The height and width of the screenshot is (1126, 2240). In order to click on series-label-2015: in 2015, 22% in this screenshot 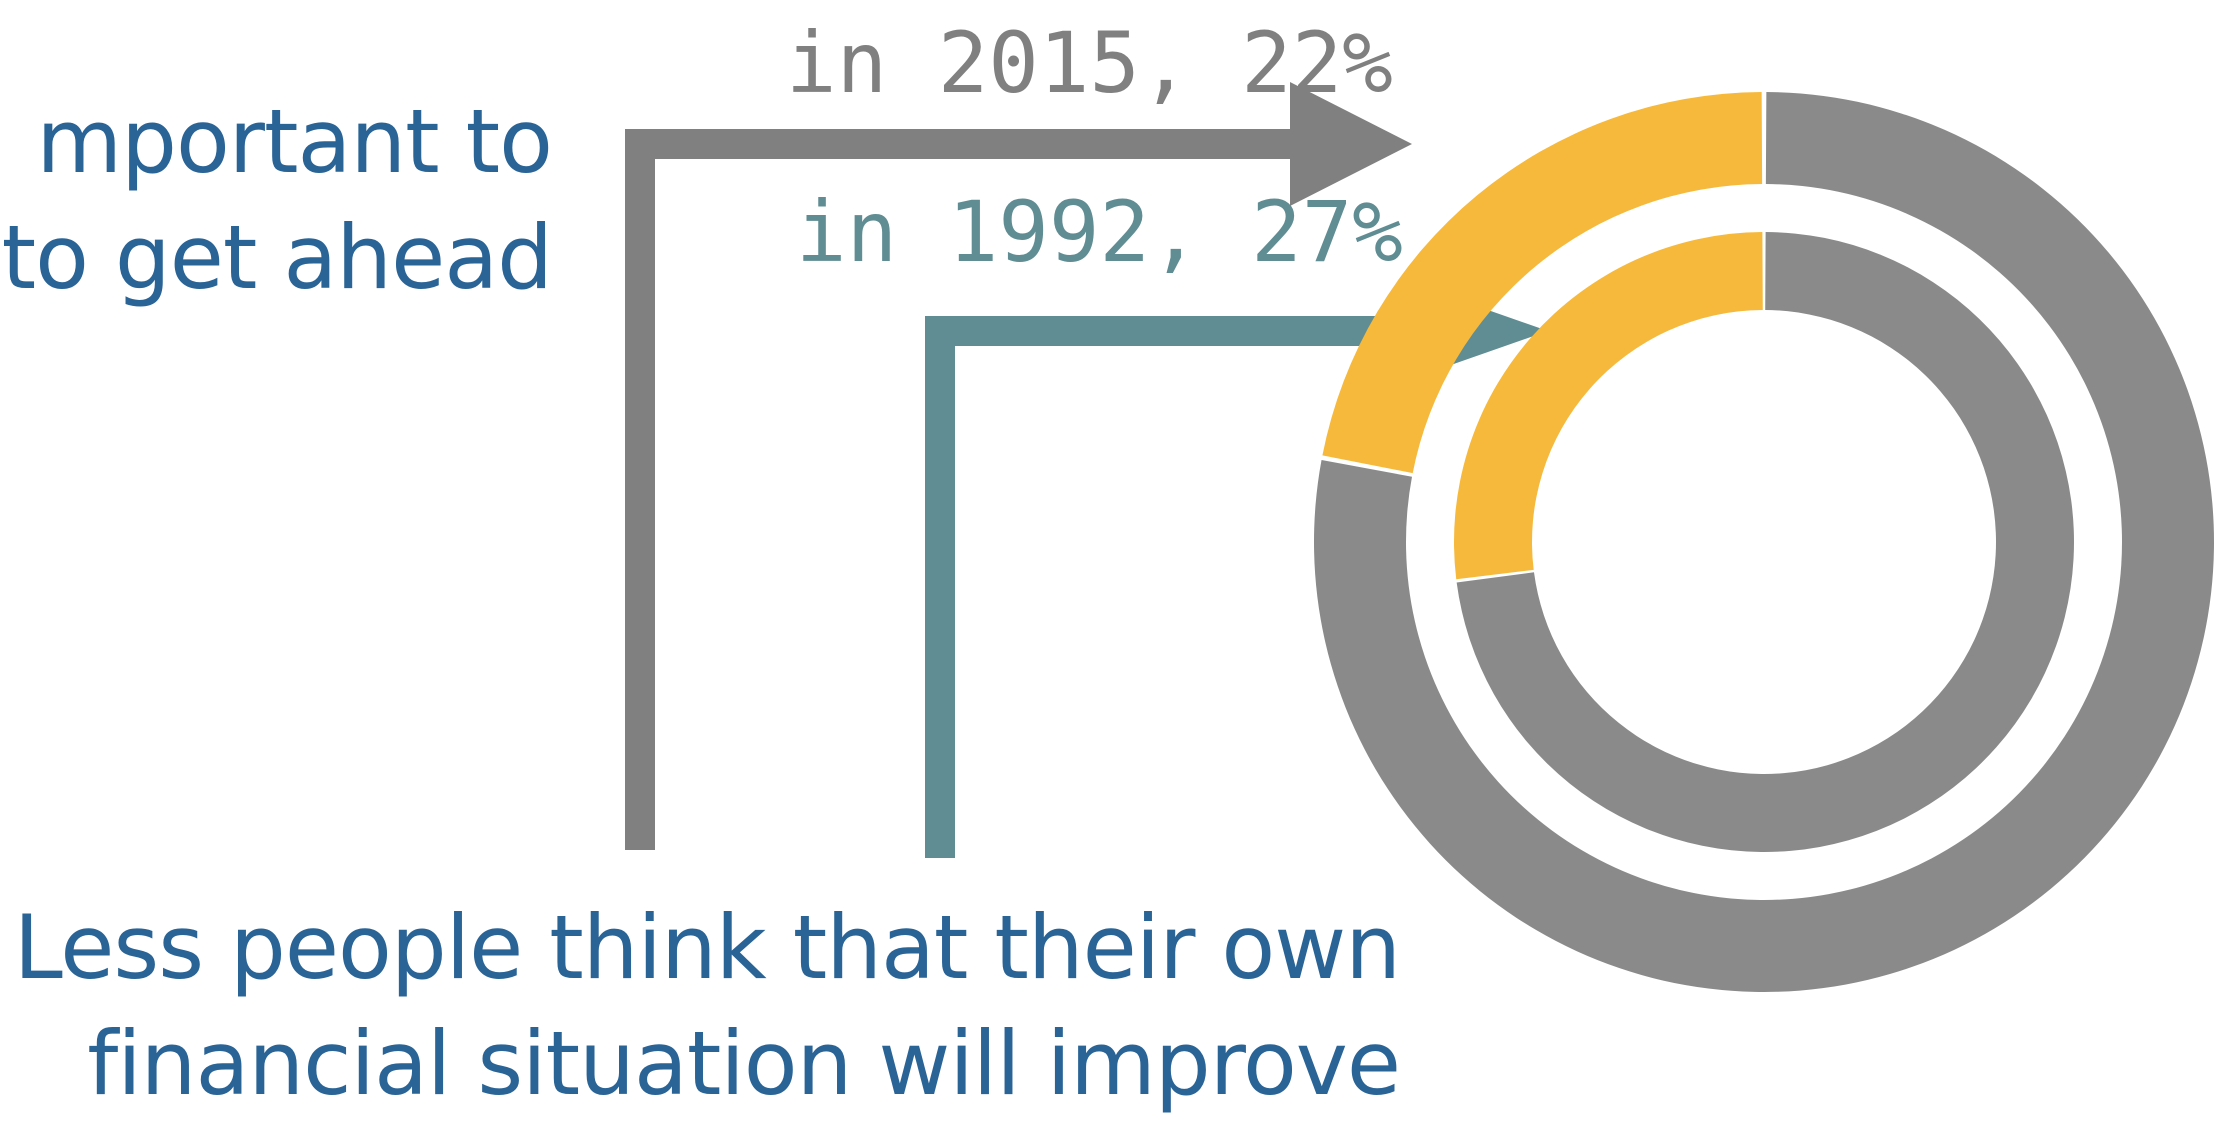, I will do `click(1089, 63)`.